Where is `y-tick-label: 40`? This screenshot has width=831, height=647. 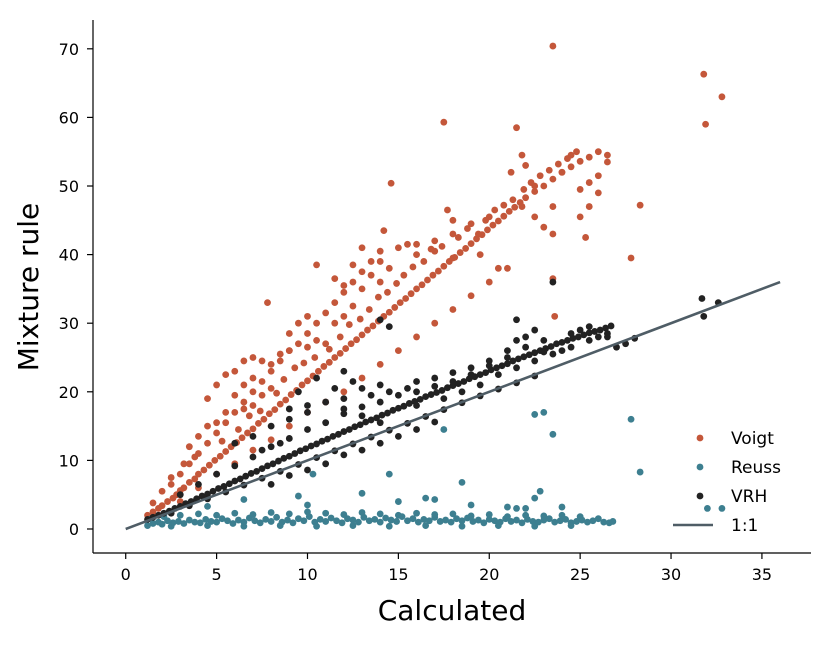
y-tick-label: 40 is located at coordinates (69, 255).